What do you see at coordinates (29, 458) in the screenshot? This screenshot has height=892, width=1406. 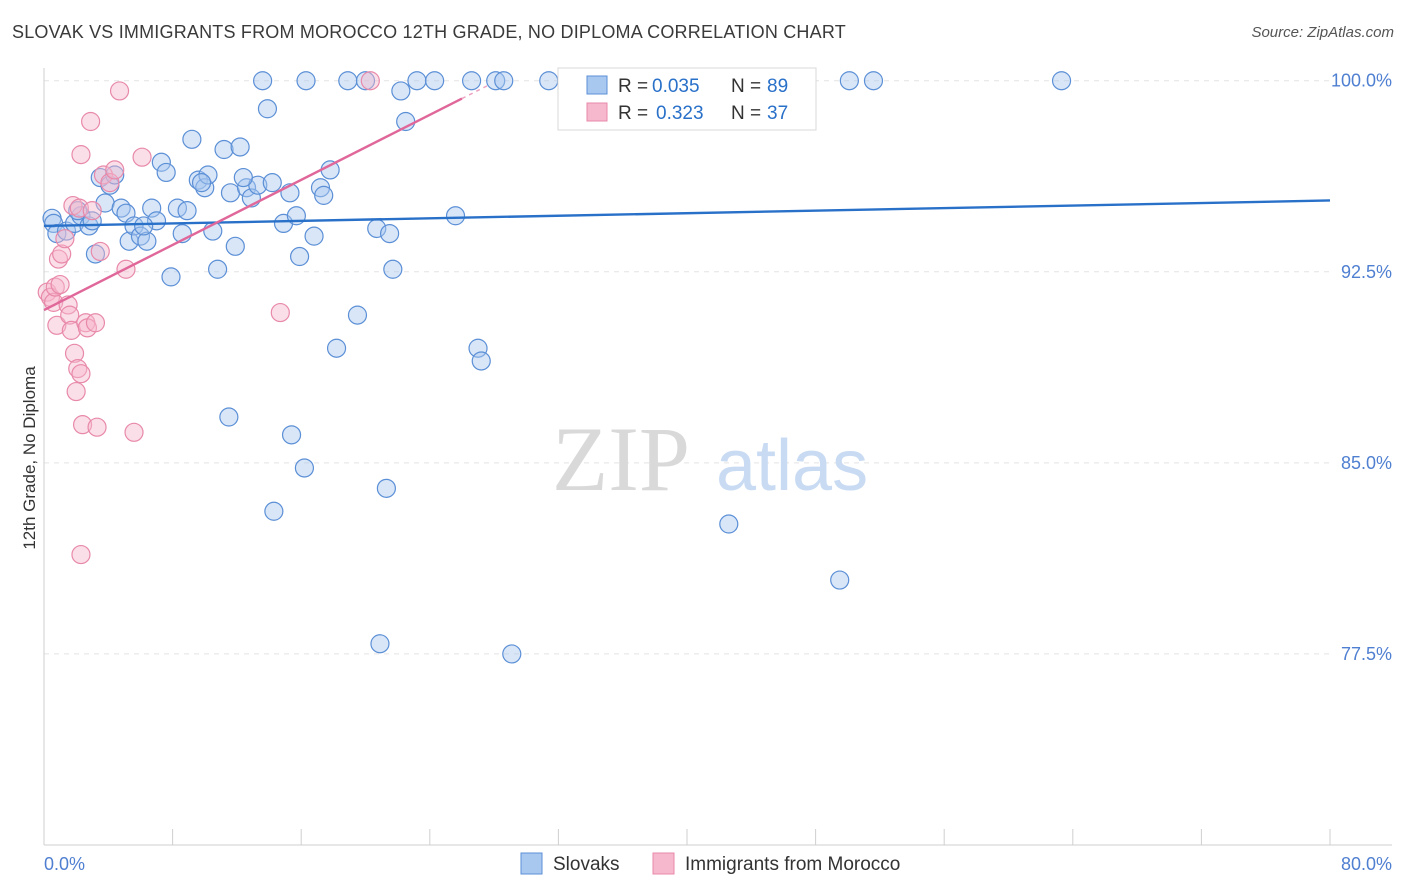 I see `y-axis-label: 12th Grade, No Diploma` at bounding box center [29, 458].